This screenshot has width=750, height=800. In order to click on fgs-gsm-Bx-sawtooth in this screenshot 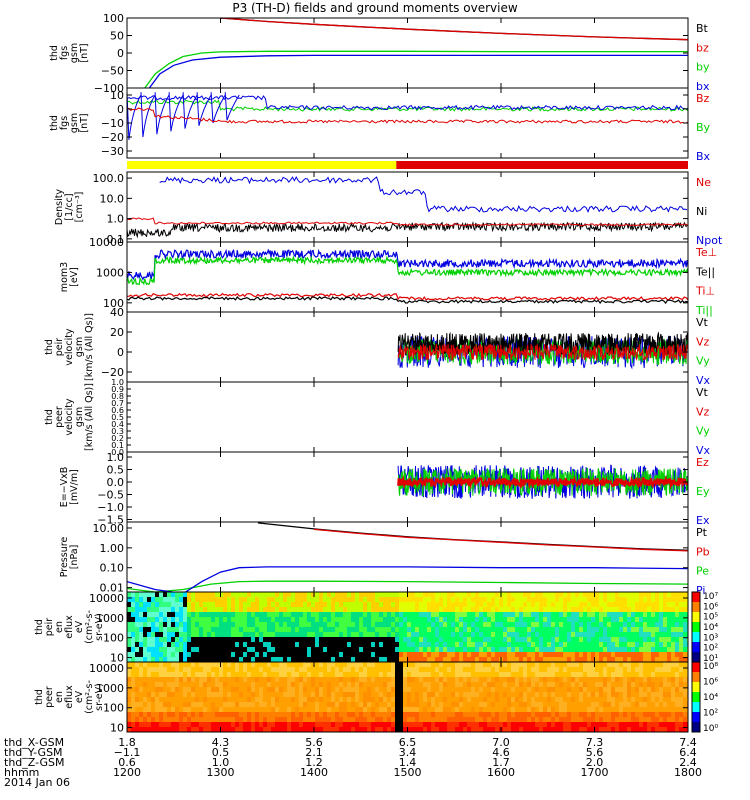, I will do `click(183, 116)`.